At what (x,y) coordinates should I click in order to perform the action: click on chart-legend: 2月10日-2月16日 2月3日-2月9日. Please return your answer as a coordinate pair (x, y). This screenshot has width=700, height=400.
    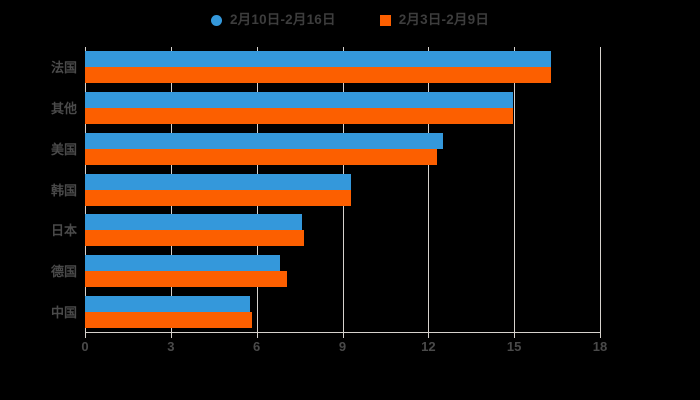
    Looking at the image, I should click on (350, 20).